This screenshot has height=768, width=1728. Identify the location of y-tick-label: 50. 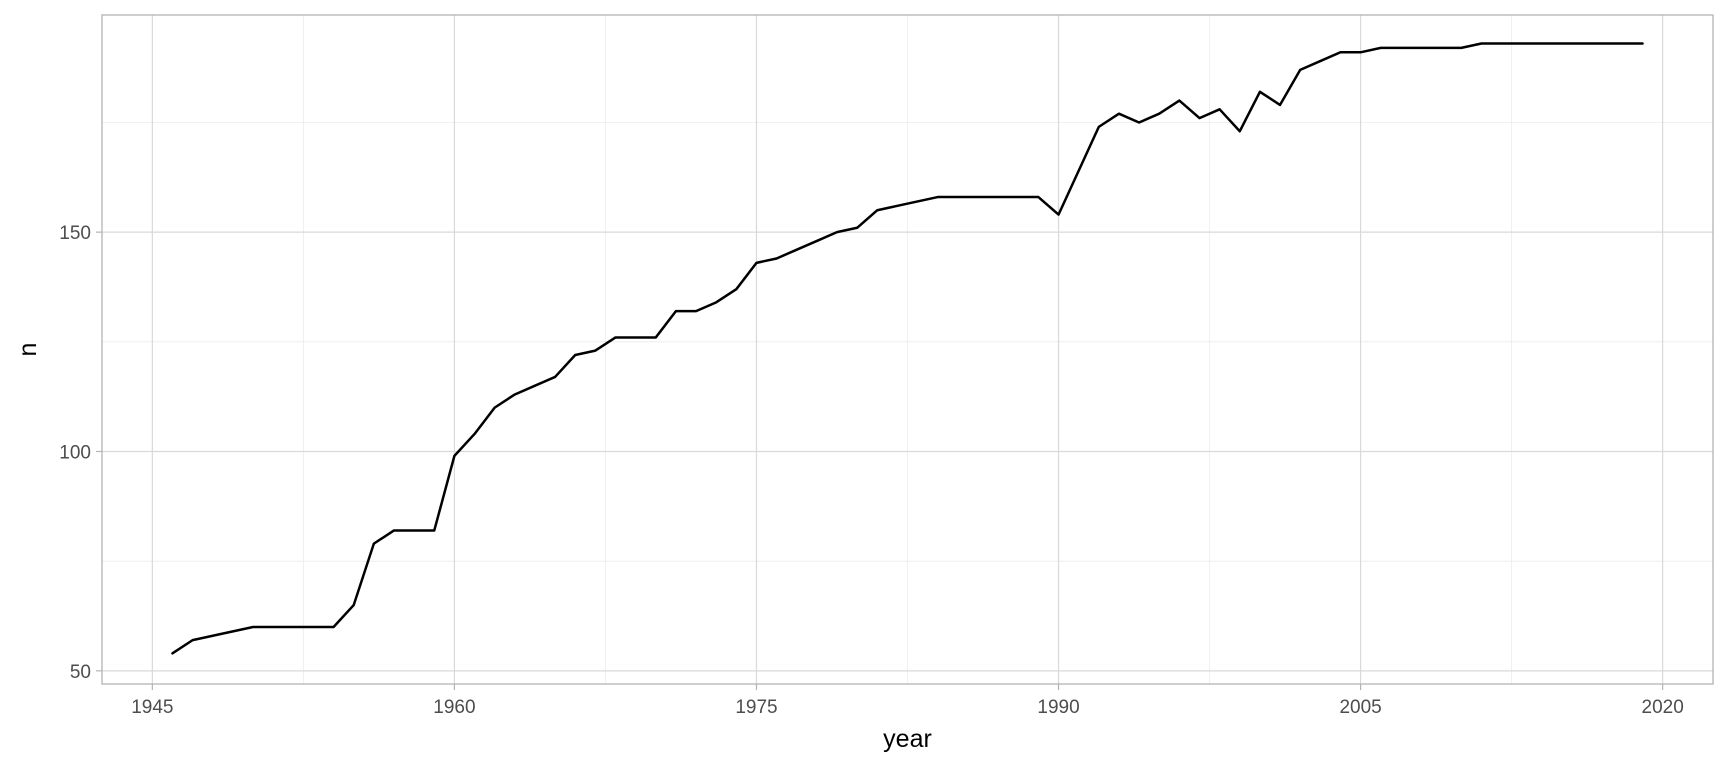
(80, 672).